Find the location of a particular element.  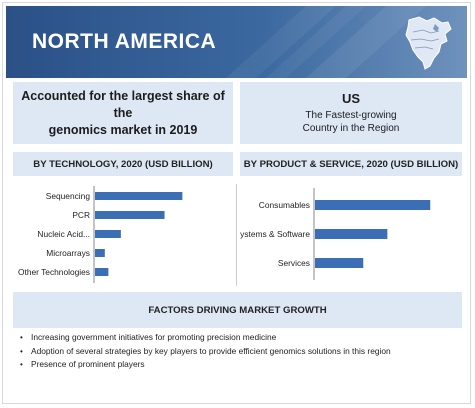

product-service-bar-chart: Consumables Systems & Software Services is located at coordinates (335, 234).